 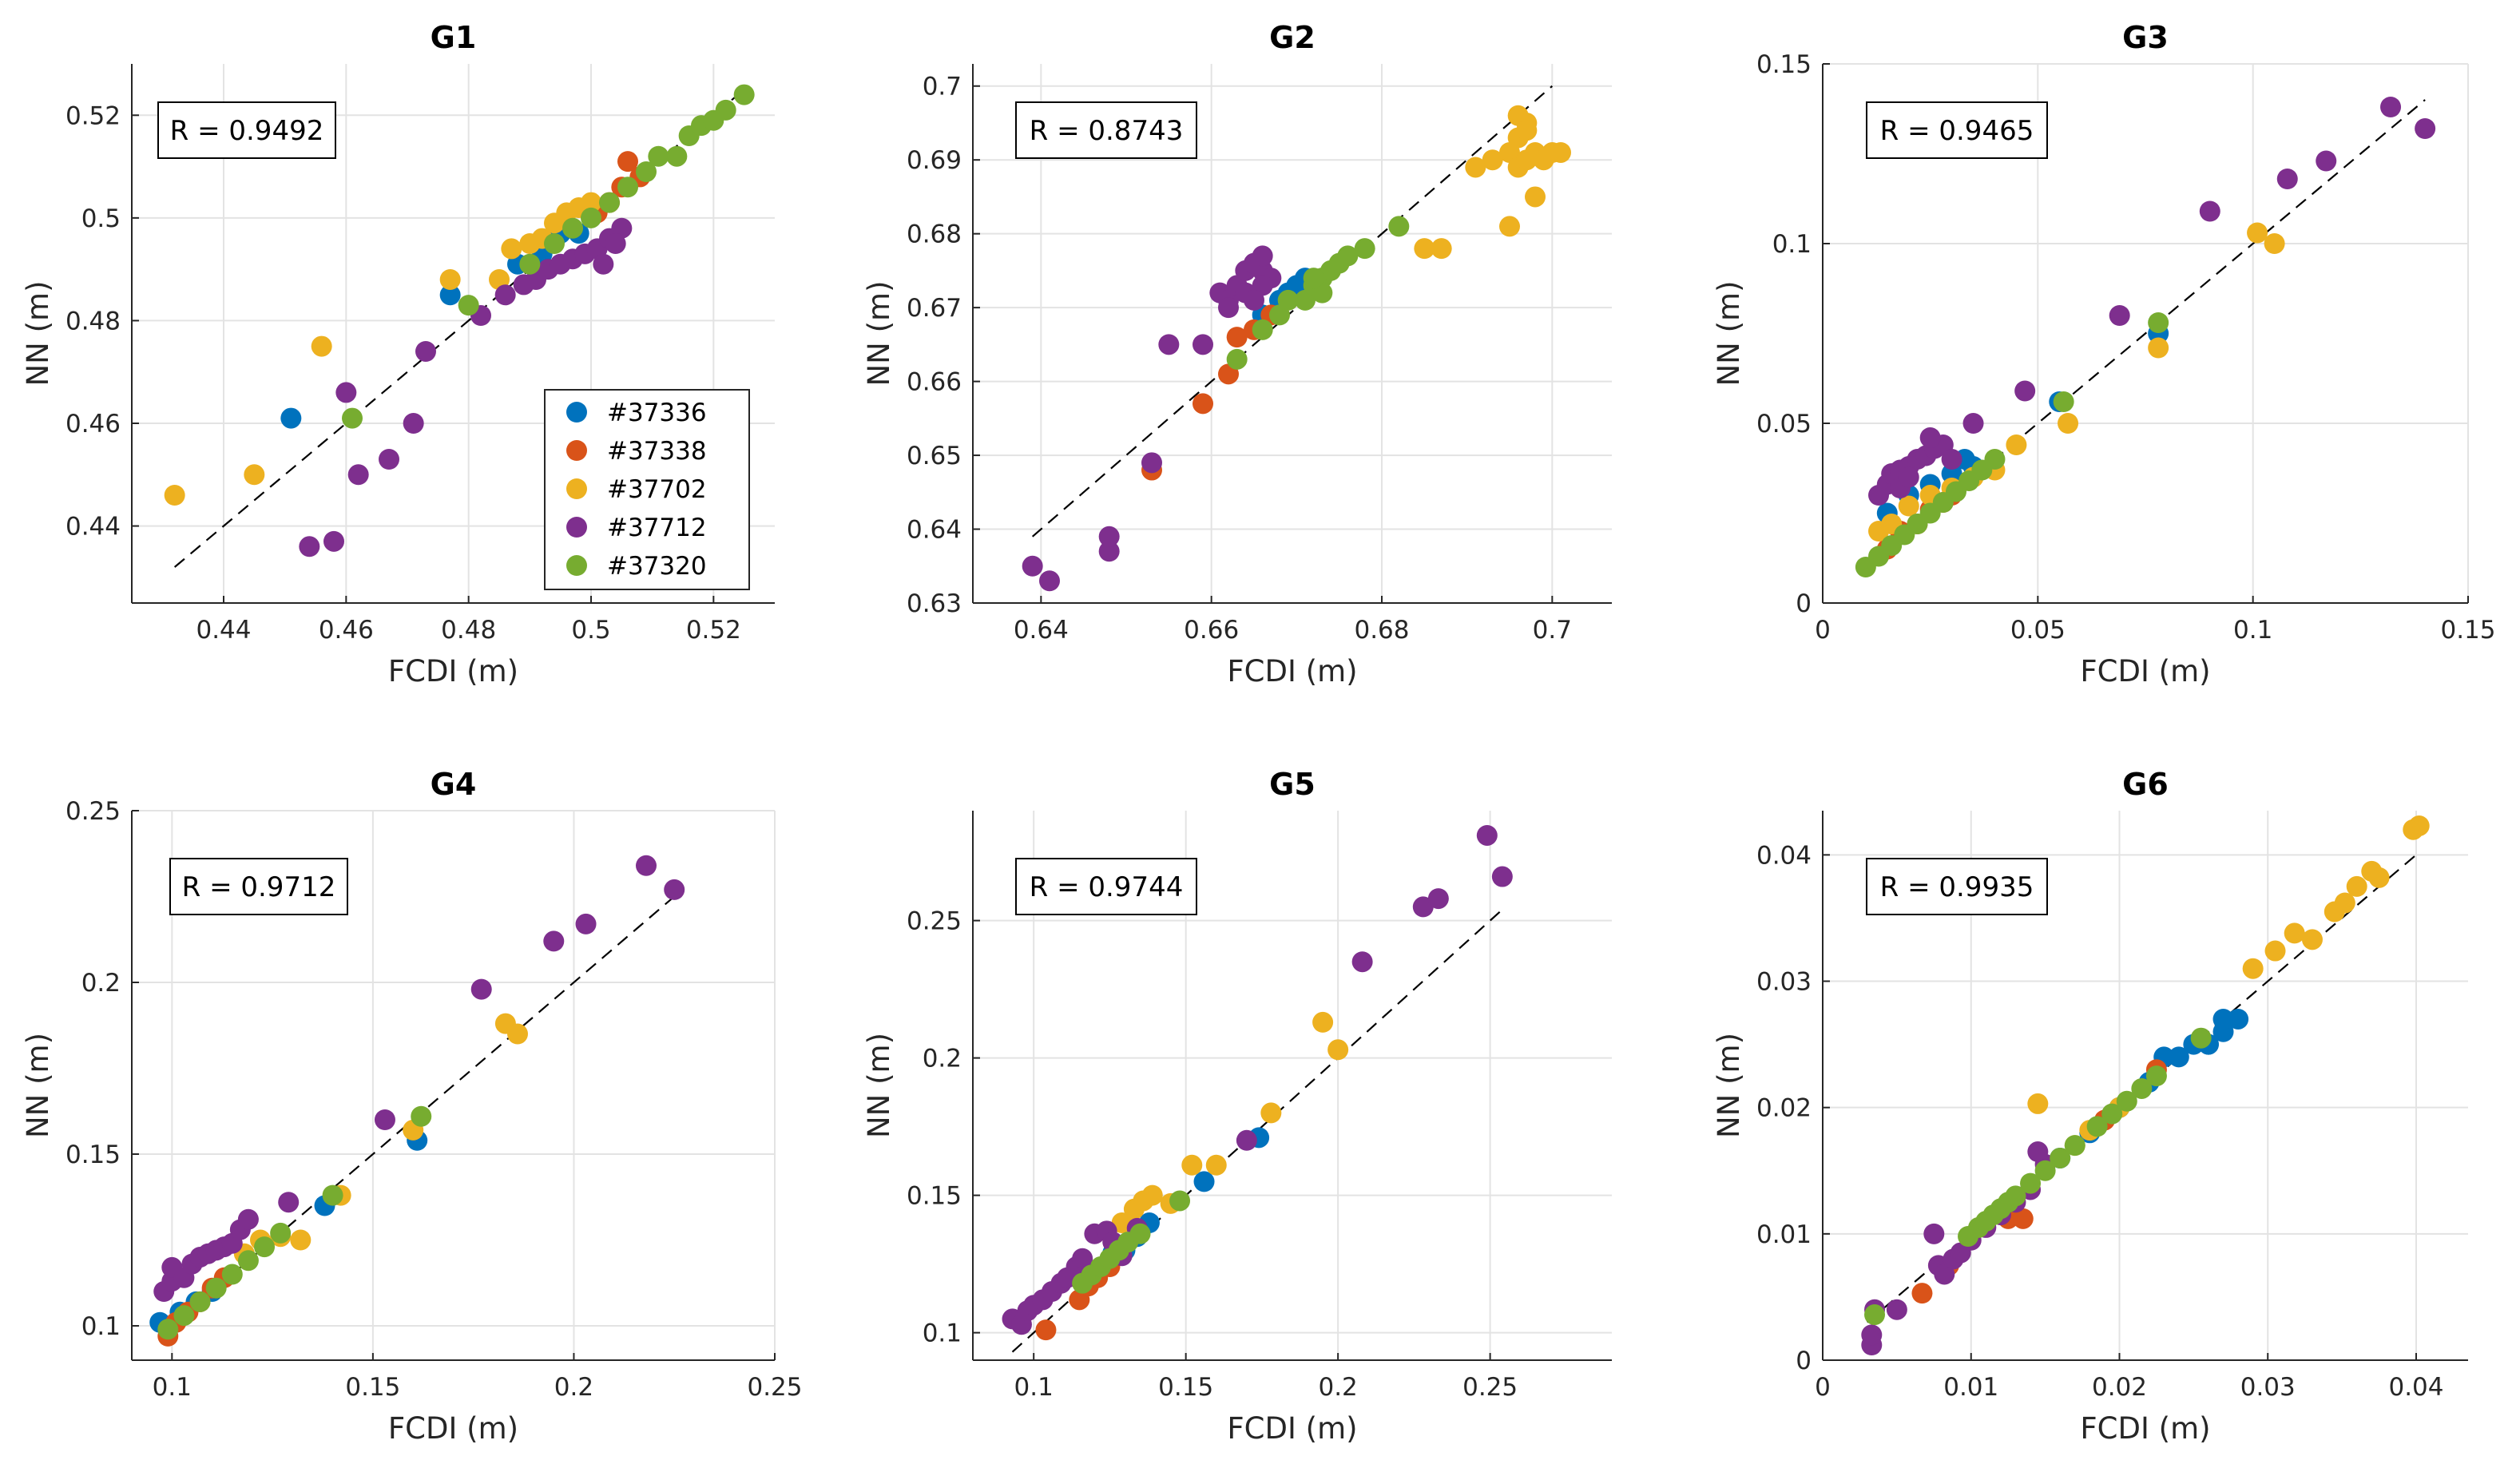 I want to click on x-tick-label: 0.2, so click(x=1337, y=1387).